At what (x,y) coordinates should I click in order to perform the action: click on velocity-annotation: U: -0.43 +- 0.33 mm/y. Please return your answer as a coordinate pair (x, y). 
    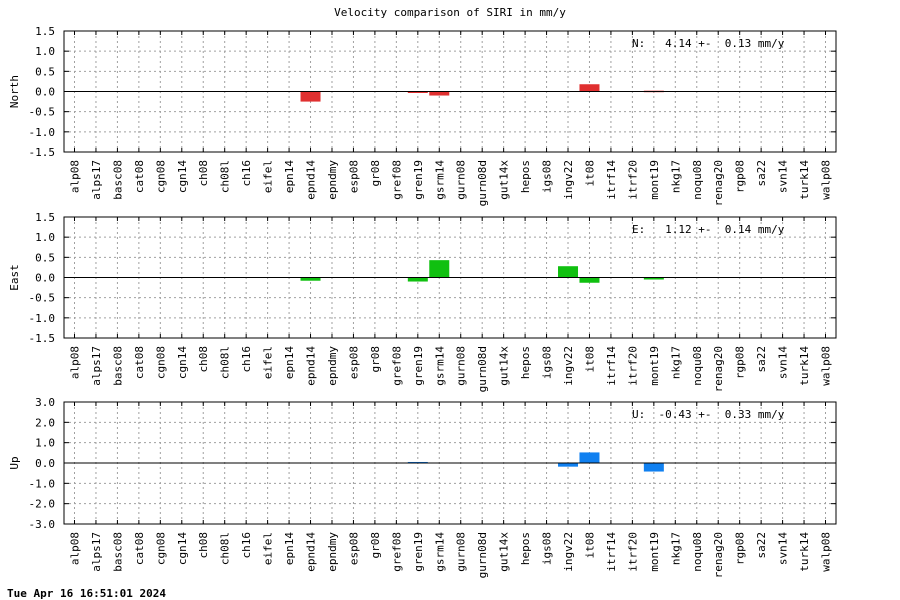
    Looking at the image, I should click on (708, 414).